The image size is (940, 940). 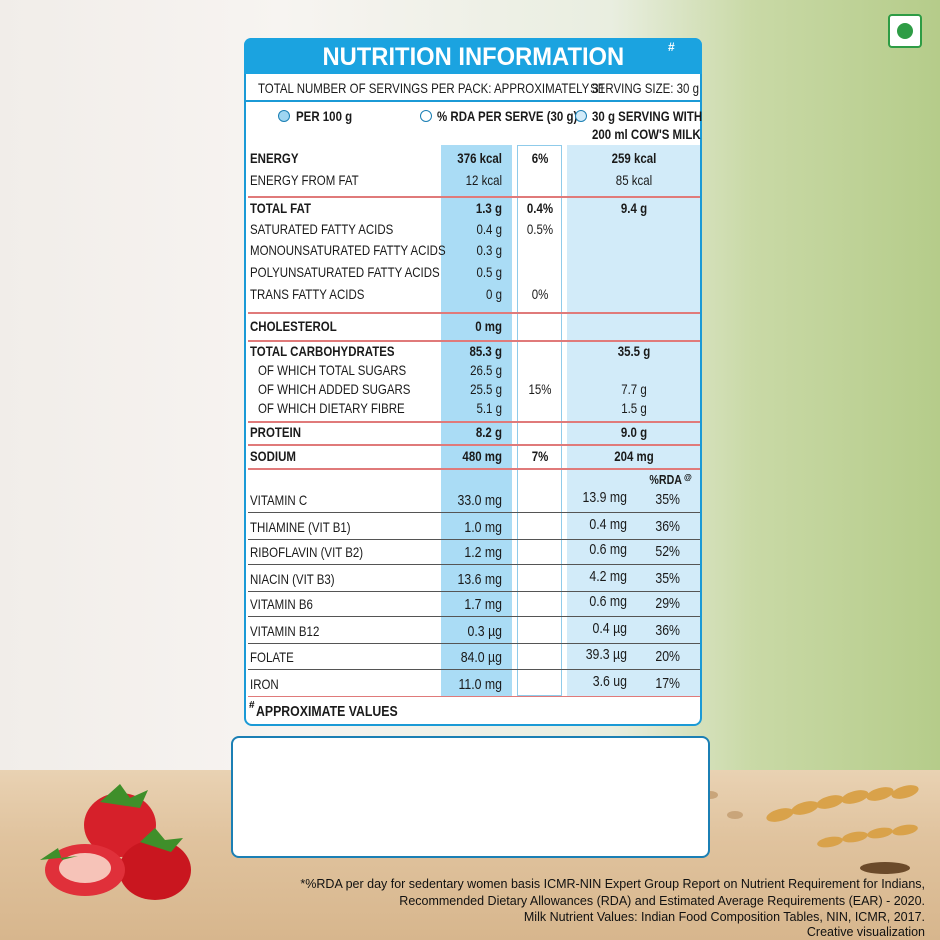 I want to click on per-100g: 11.0 mg, so click(x=480, y=684).